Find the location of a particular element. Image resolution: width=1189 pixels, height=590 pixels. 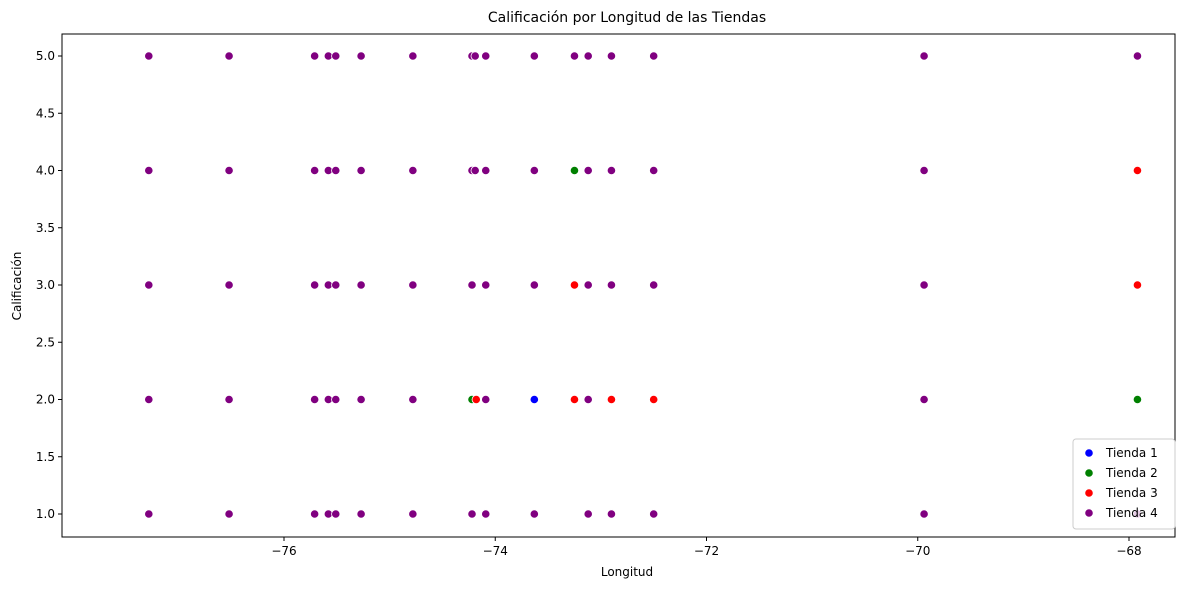

y-tick-label: 5.0 is located at coordinates (45, 56).